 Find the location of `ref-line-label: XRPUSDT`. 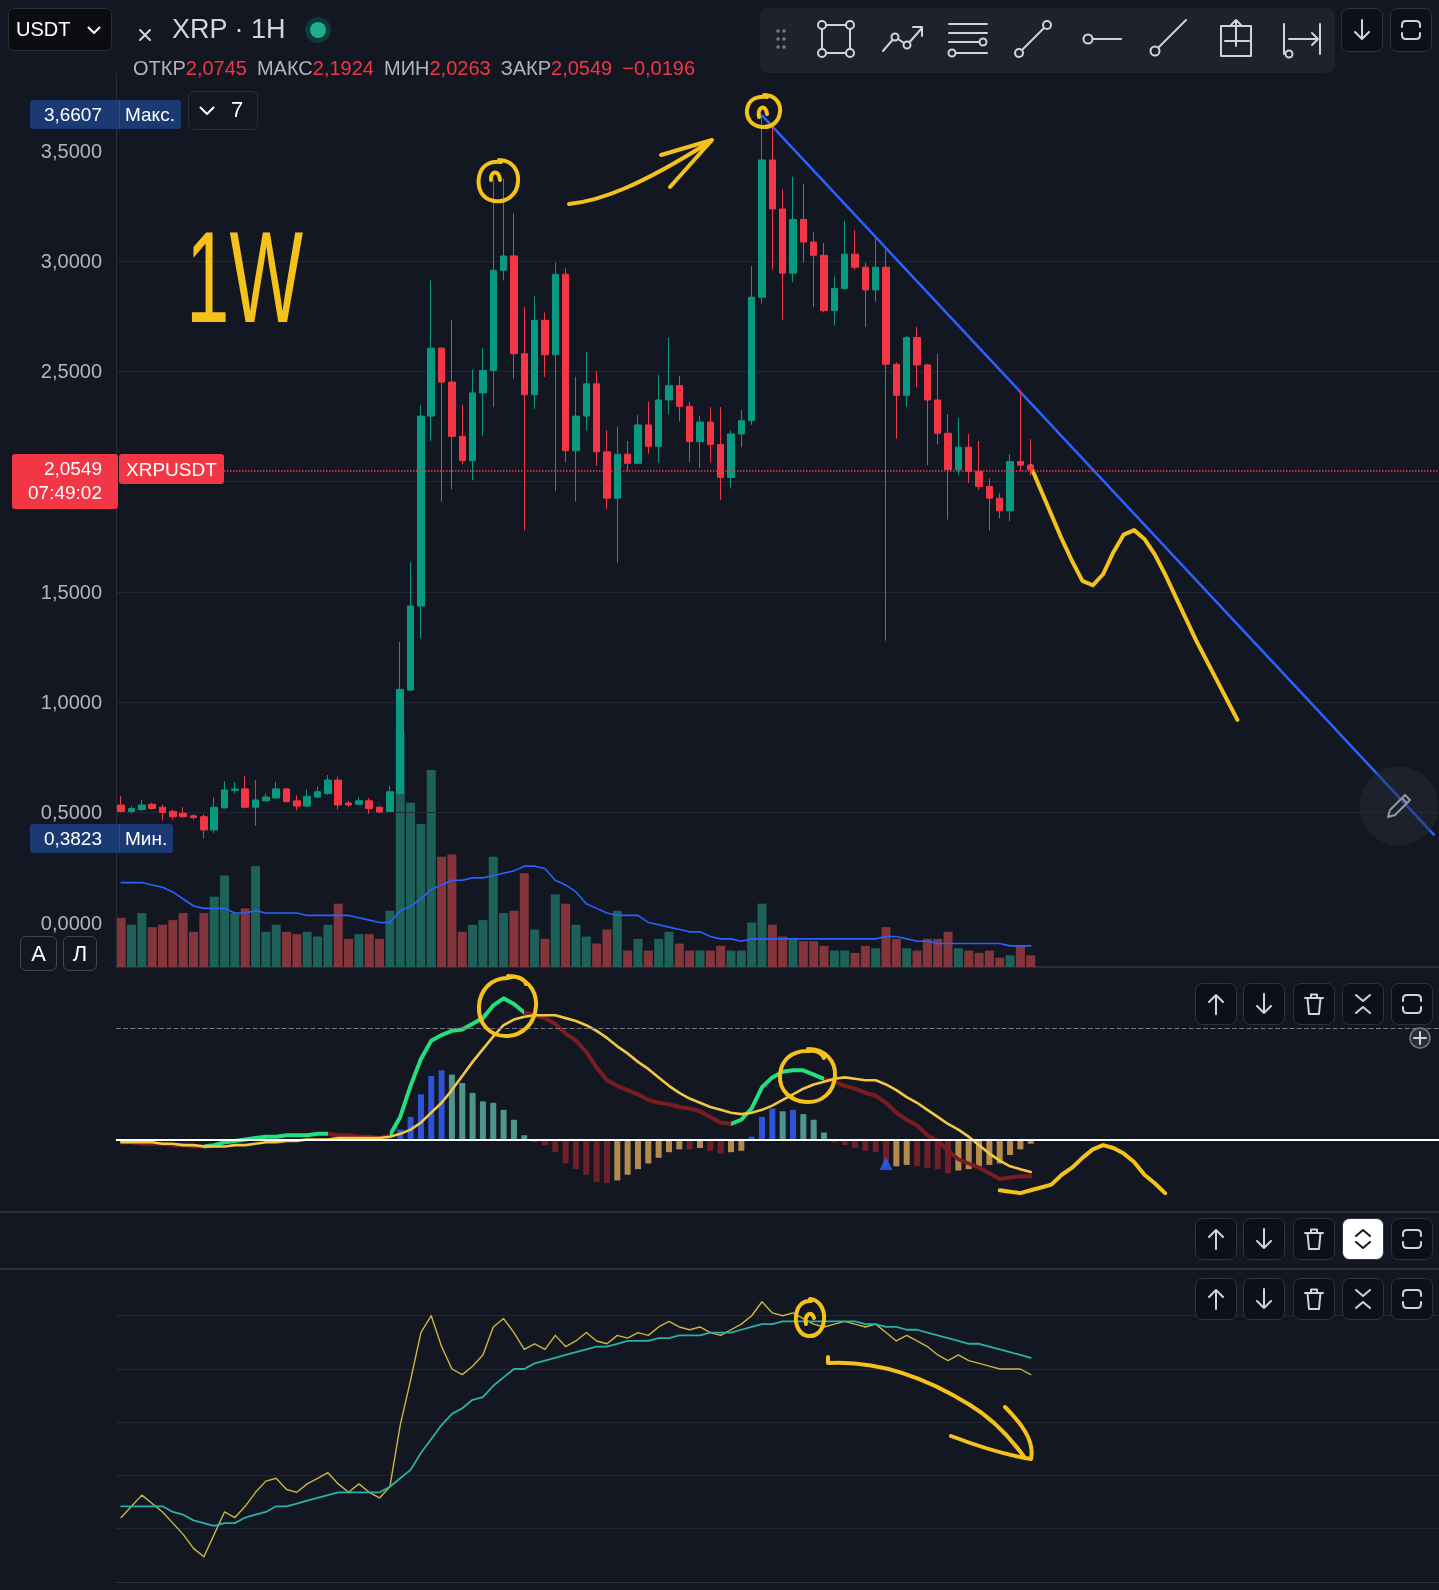

ref-line-label: XRPUSDT is located at coordinates (171, 469).